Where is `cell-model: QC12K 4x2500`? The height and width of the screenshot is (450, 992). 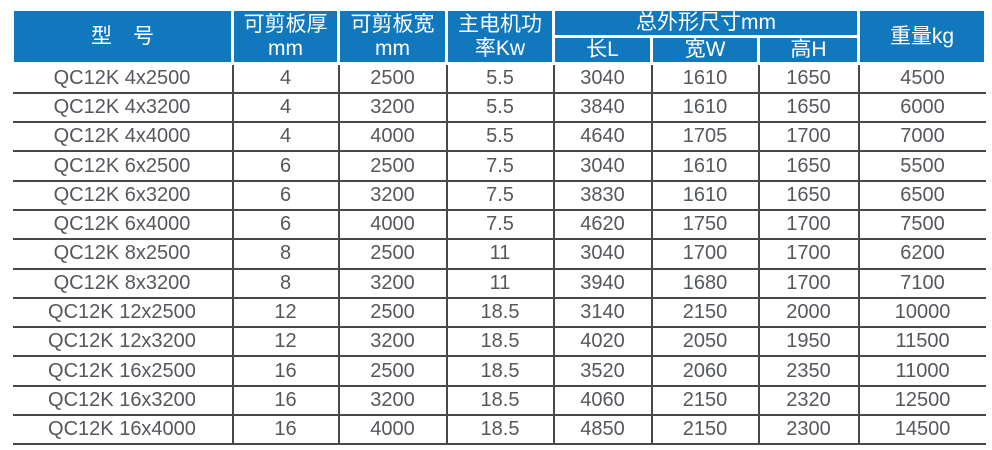
cell-model: QC12K 4x2500 is located at coordinates (123, 78).